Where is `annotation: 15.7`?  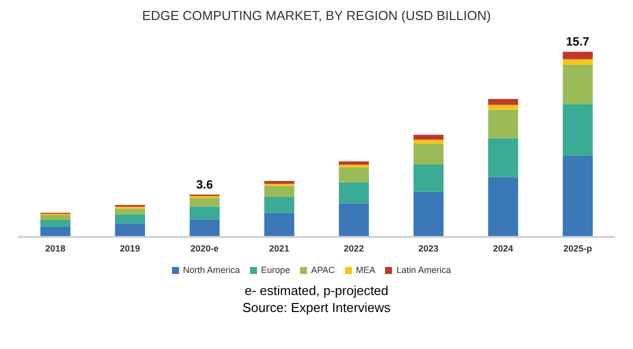
annotation: 15.7 is located at coordinates (578, 41).